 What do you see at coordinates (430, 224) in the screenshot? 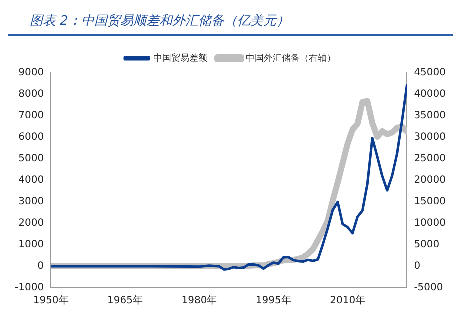
I see `y2-tick-label: 10000` at bounding box center [430, 224].